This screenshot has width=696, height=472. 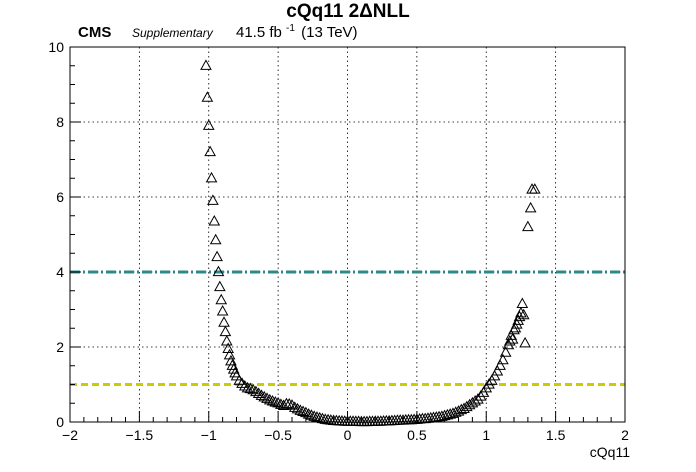 What do you see at coordinates (297, 29) in the screenshot?
I see `lumi-label: 41.5 fb -1 (13 TeV)` at bounding box center [297, 29].